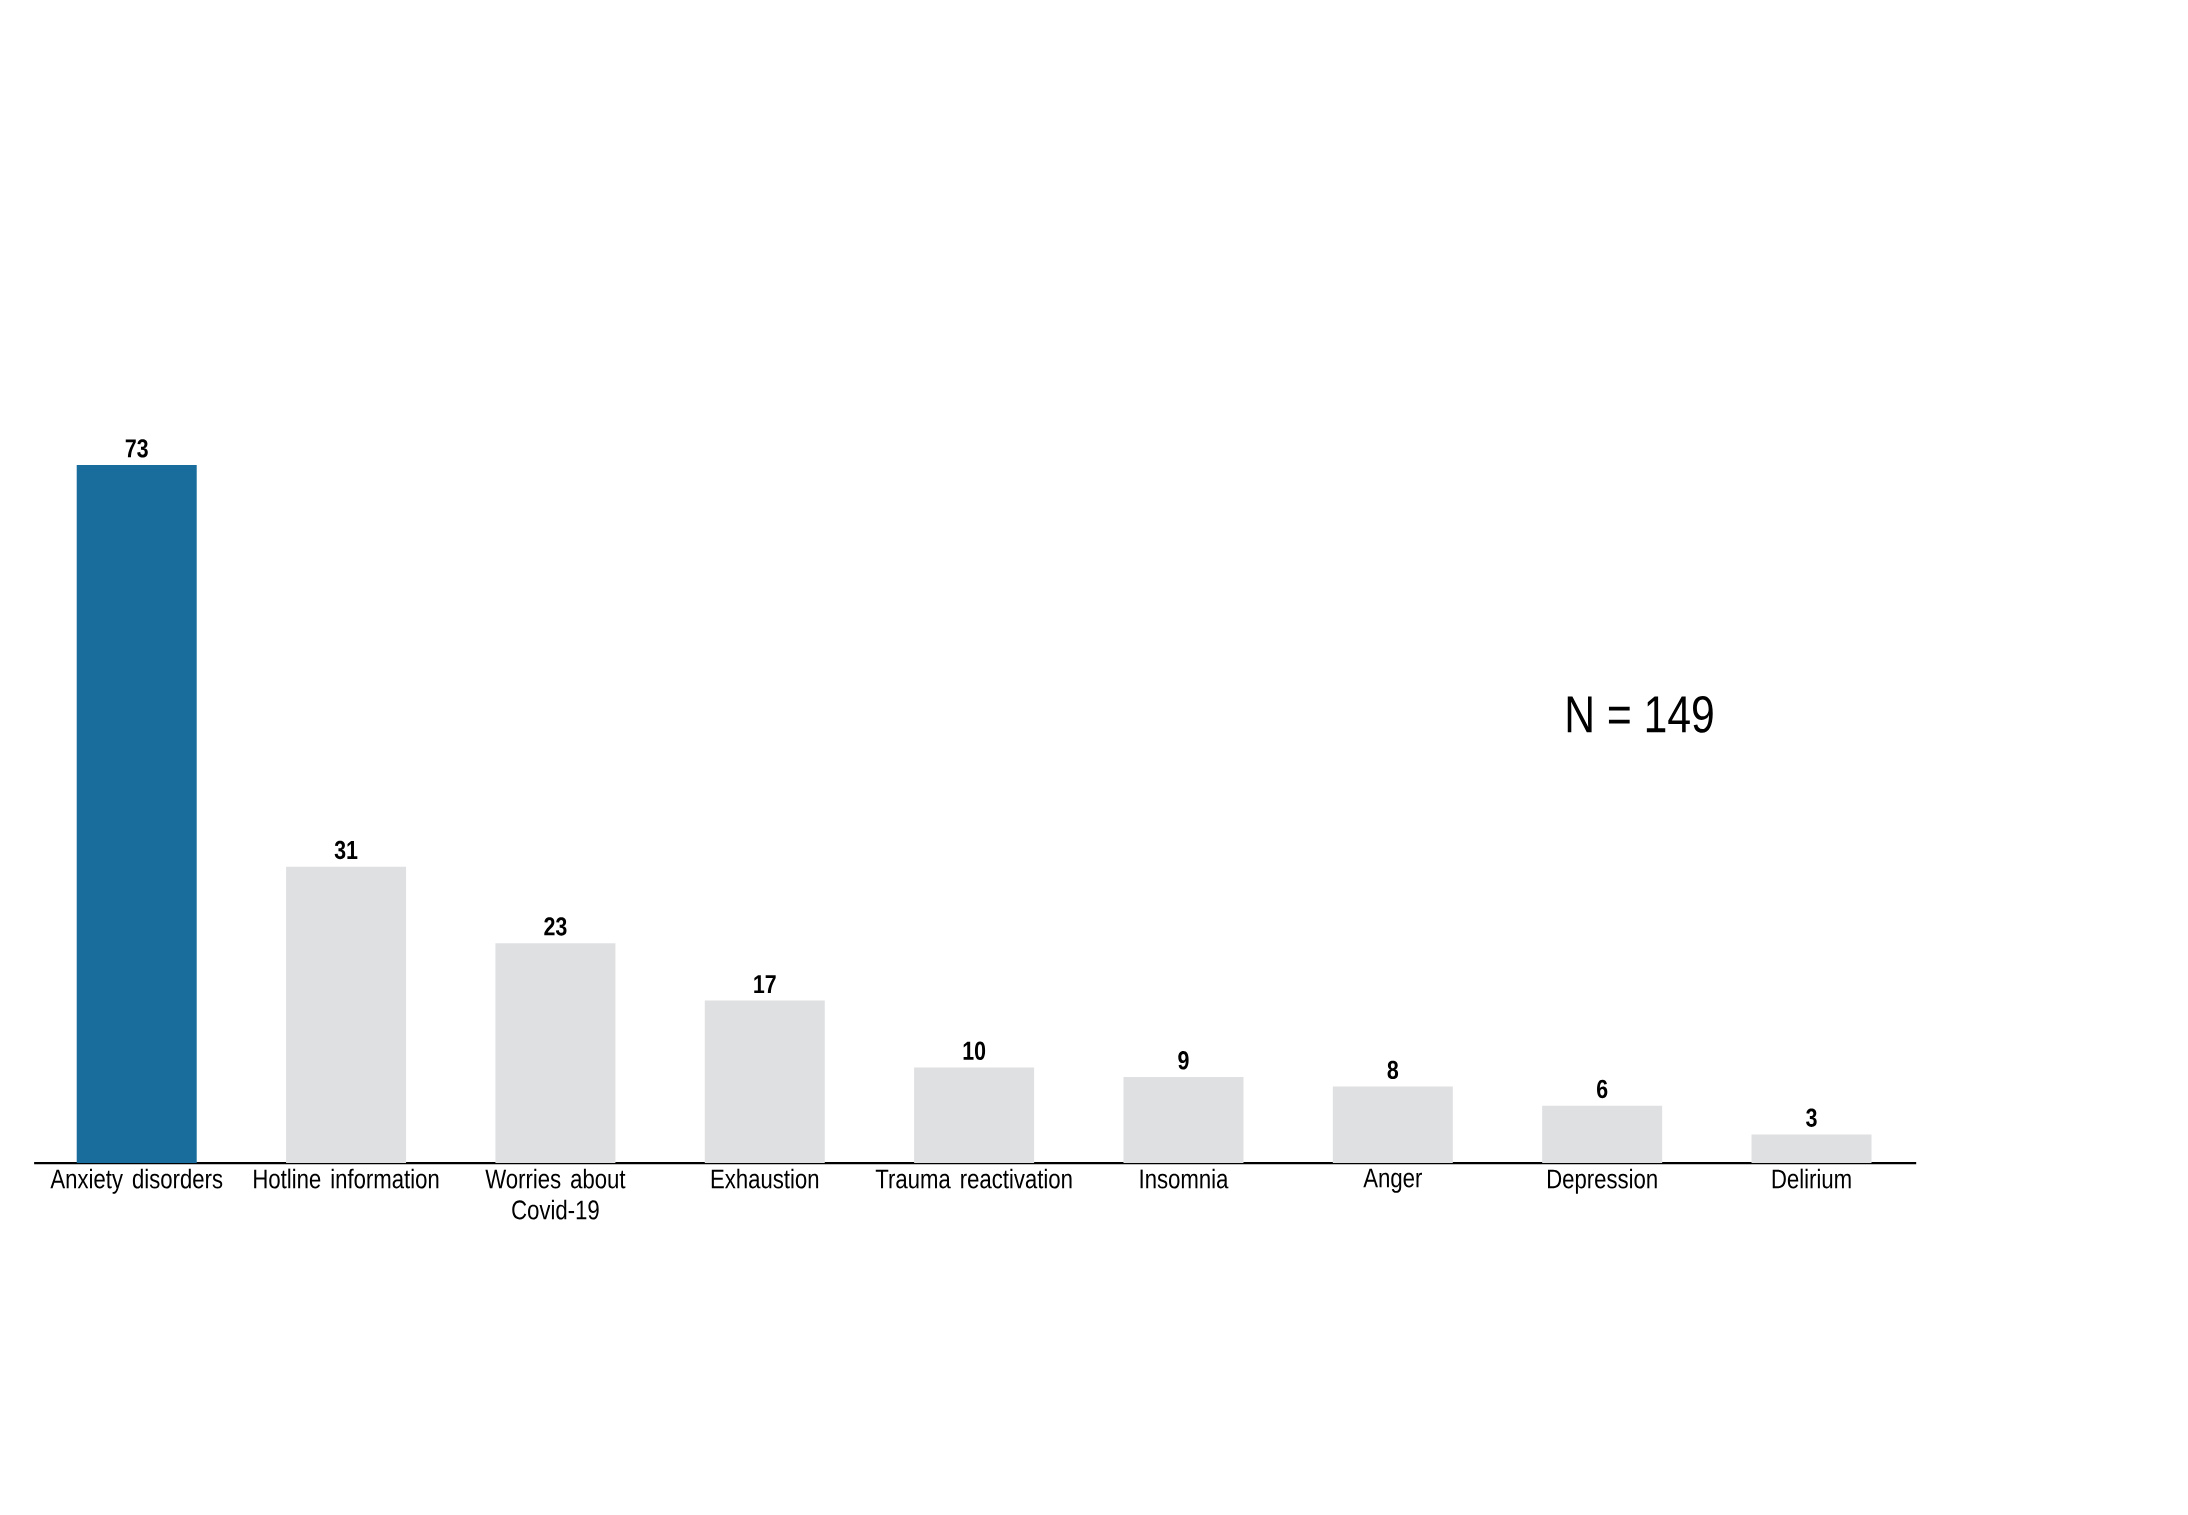 Image resolution: width=2188 pixels, height=1515 pixels. What do you see at coordinates (1183, 1060) in the screenshot?
I see `data-label: 9` at bounding box center [1183, 1060].